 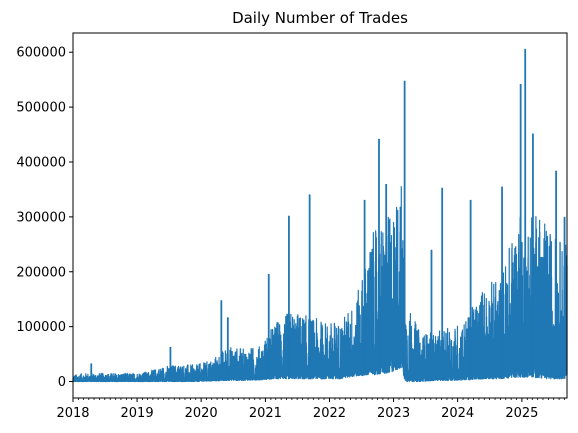 What do you see at coordinates (41, 217) in the screenshot?
I see `y-tick-label-3: 300000` at bounding box center [41, 217].